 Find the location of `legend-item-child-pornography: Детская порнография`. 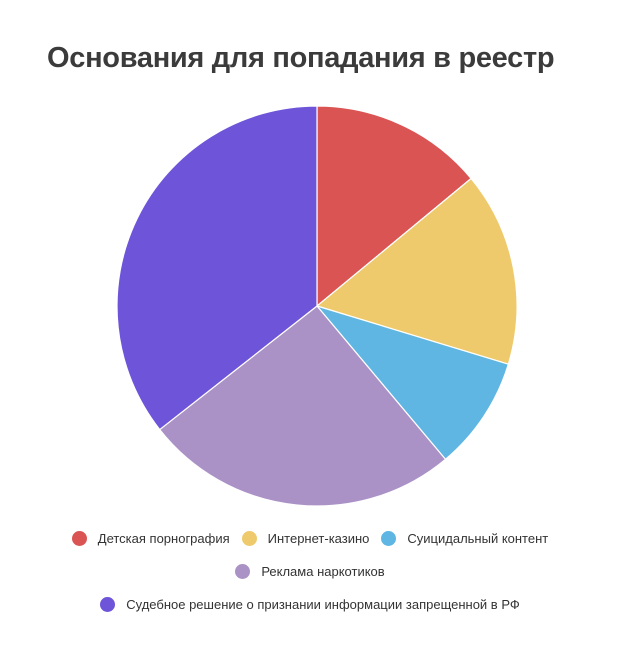

legend-item-child-pornography: Детская порнография is located at coordinates (150, 538).